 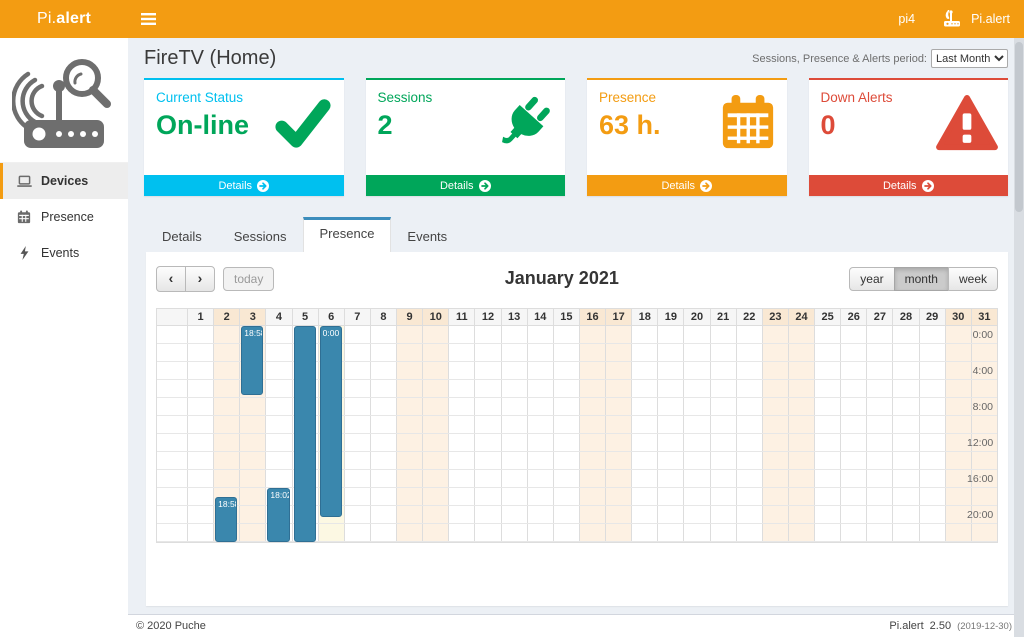 I want to click on card-title: Presence, so click(x=628, y=97).